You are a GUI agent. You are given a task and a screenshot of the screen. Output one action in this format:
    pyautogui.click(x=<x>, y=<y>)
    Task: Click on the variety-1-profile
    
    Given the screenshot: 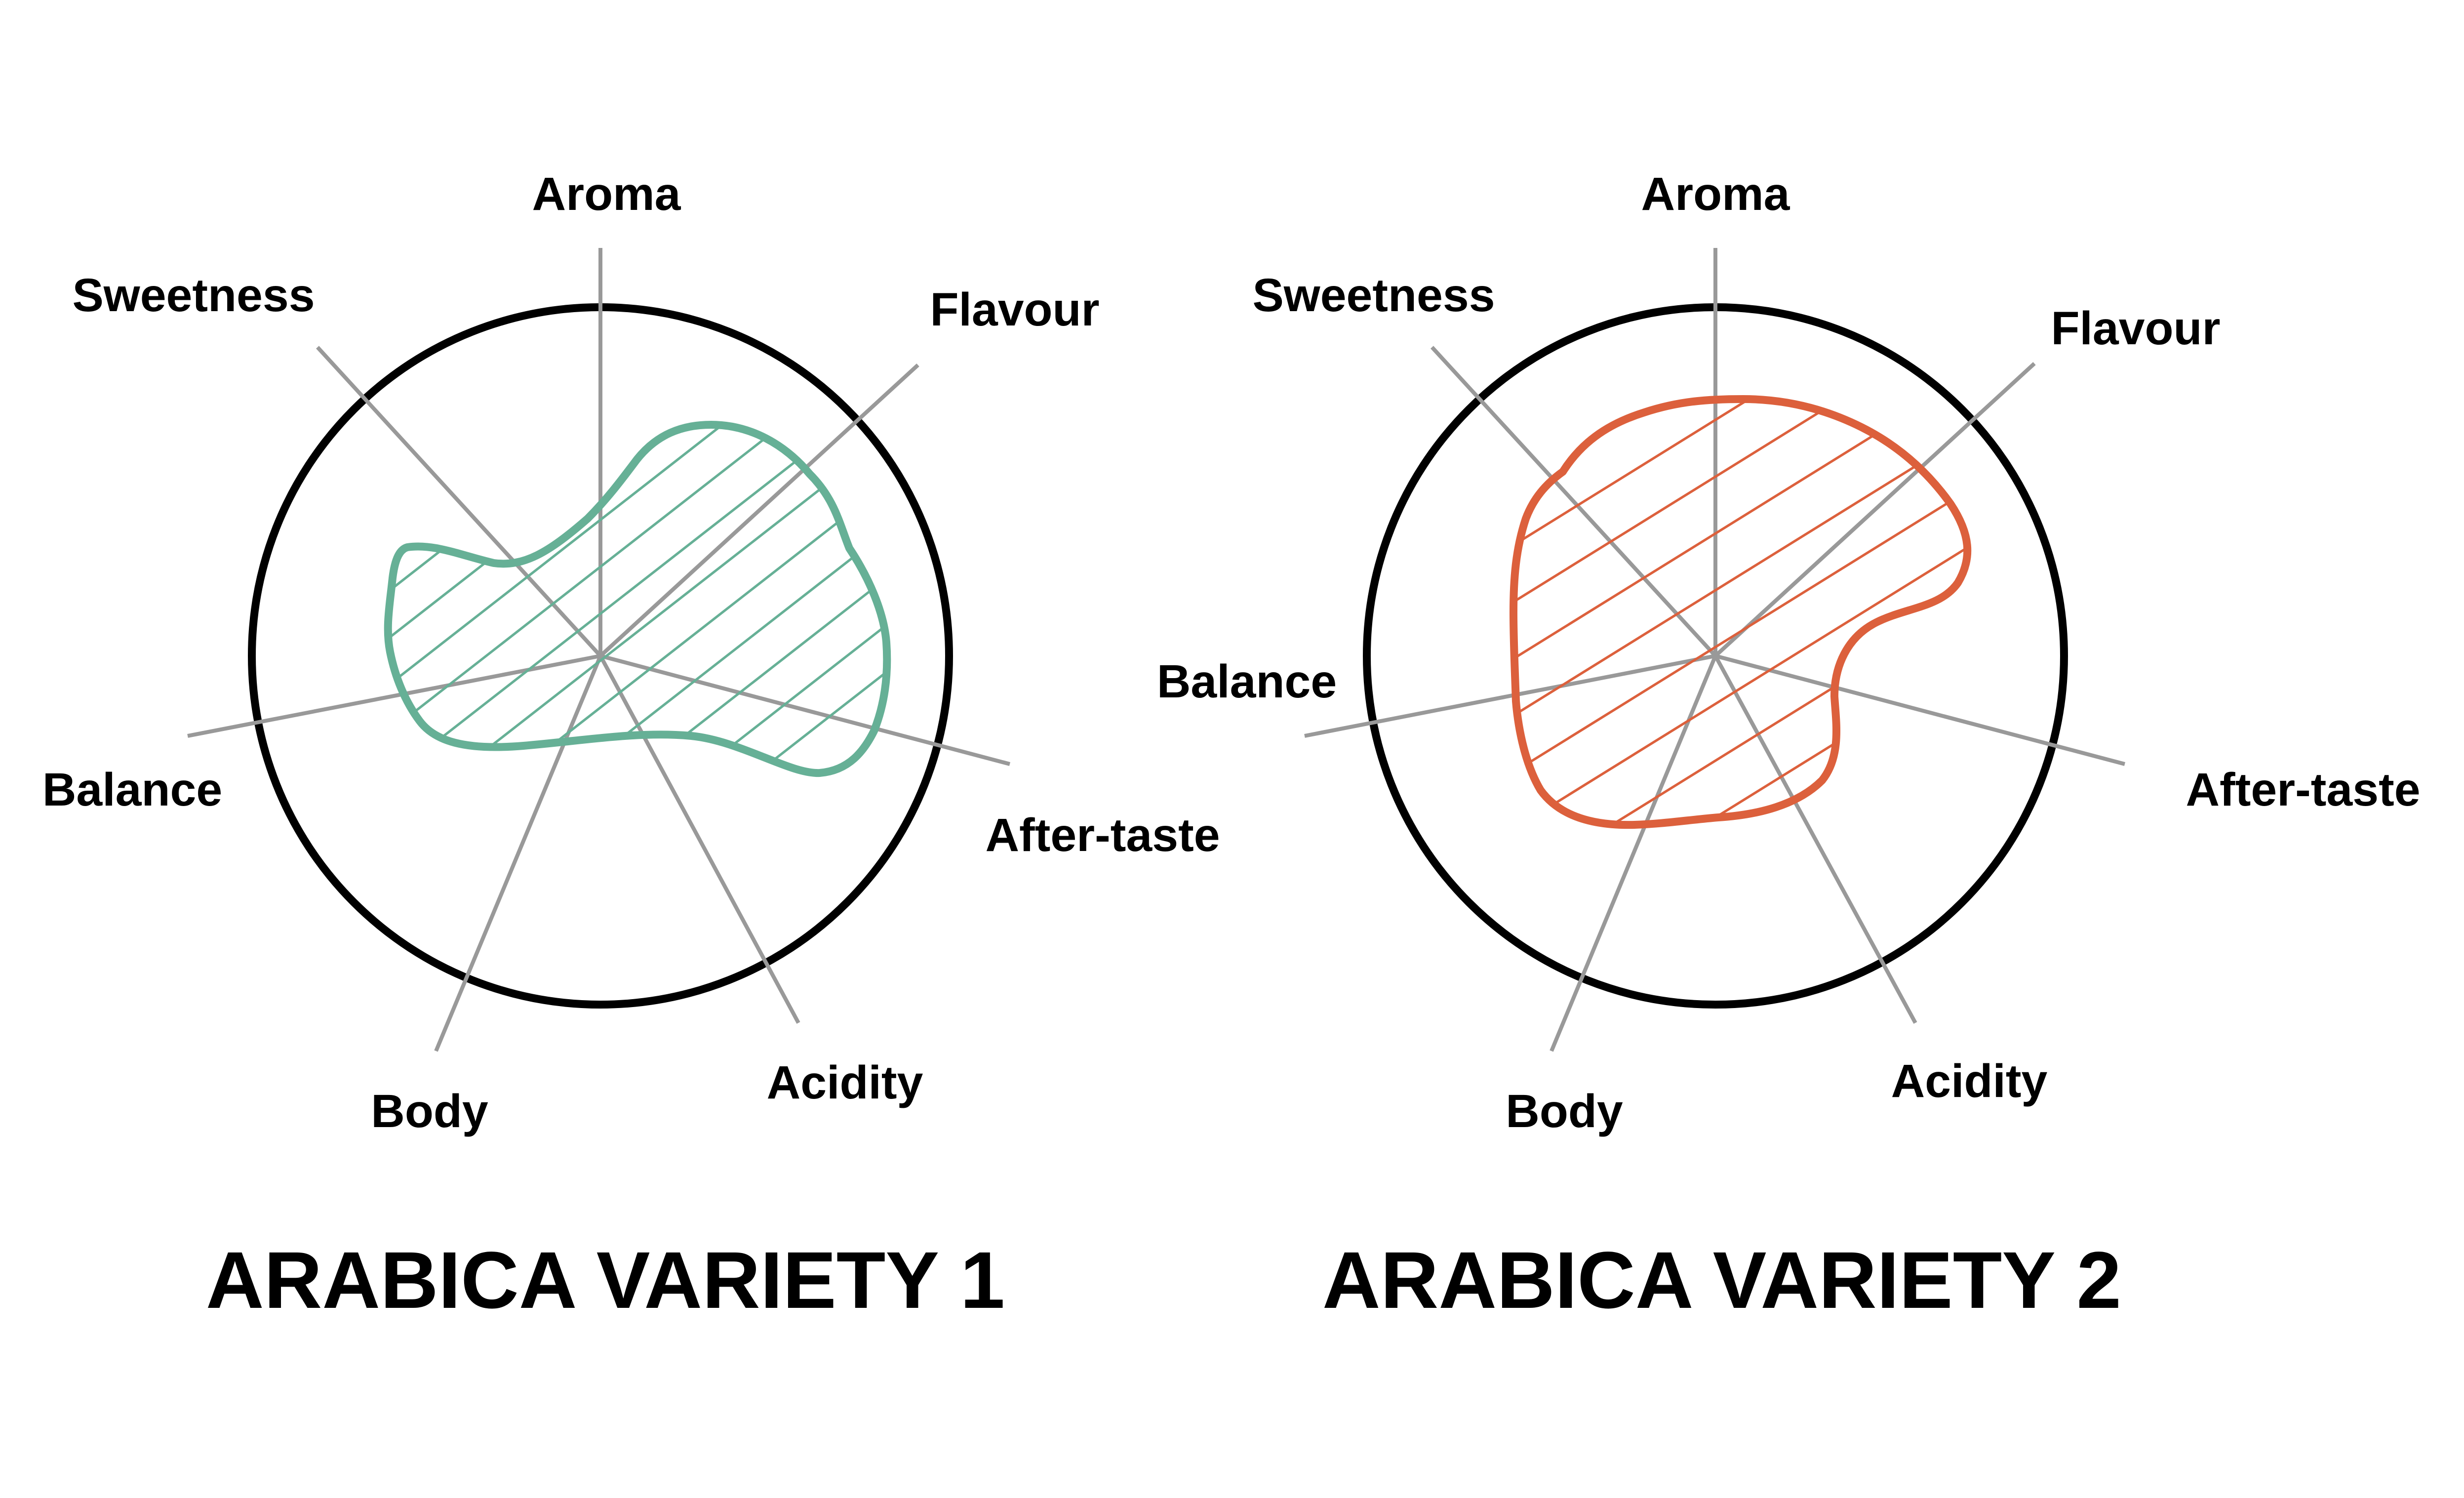 What is the action you would take?
    pyautogui.click(x=642, y=389)
    